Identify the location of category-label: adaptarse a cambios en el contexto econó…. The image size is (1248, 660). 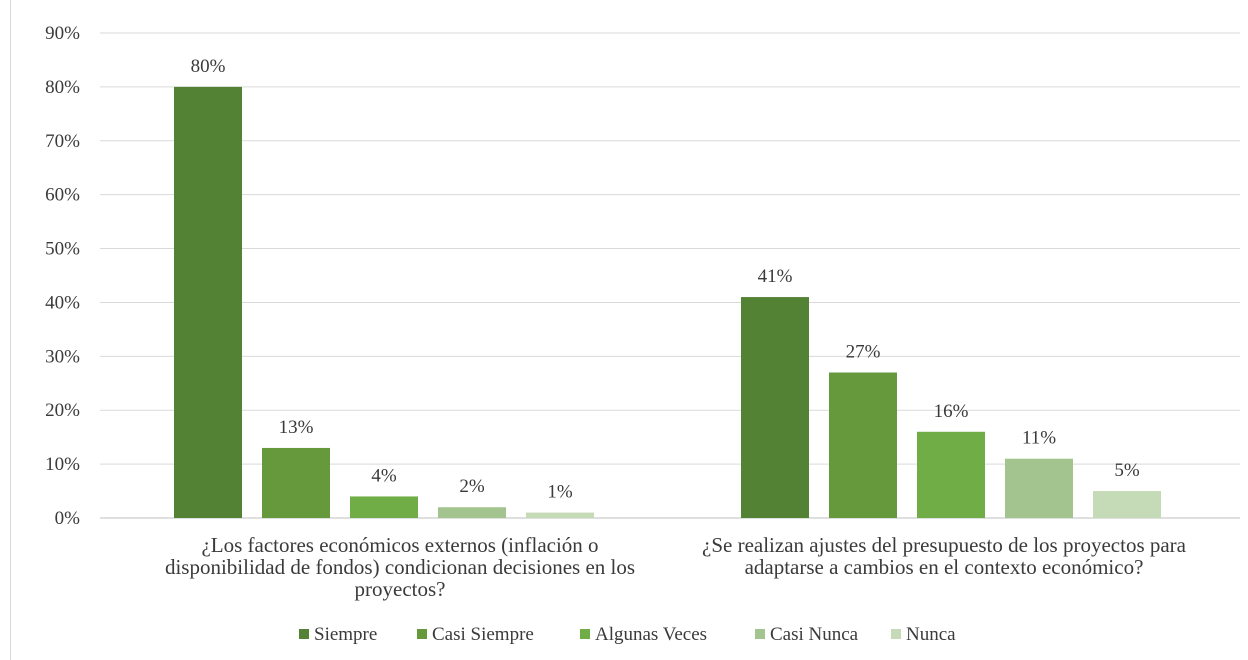
(944, 567).